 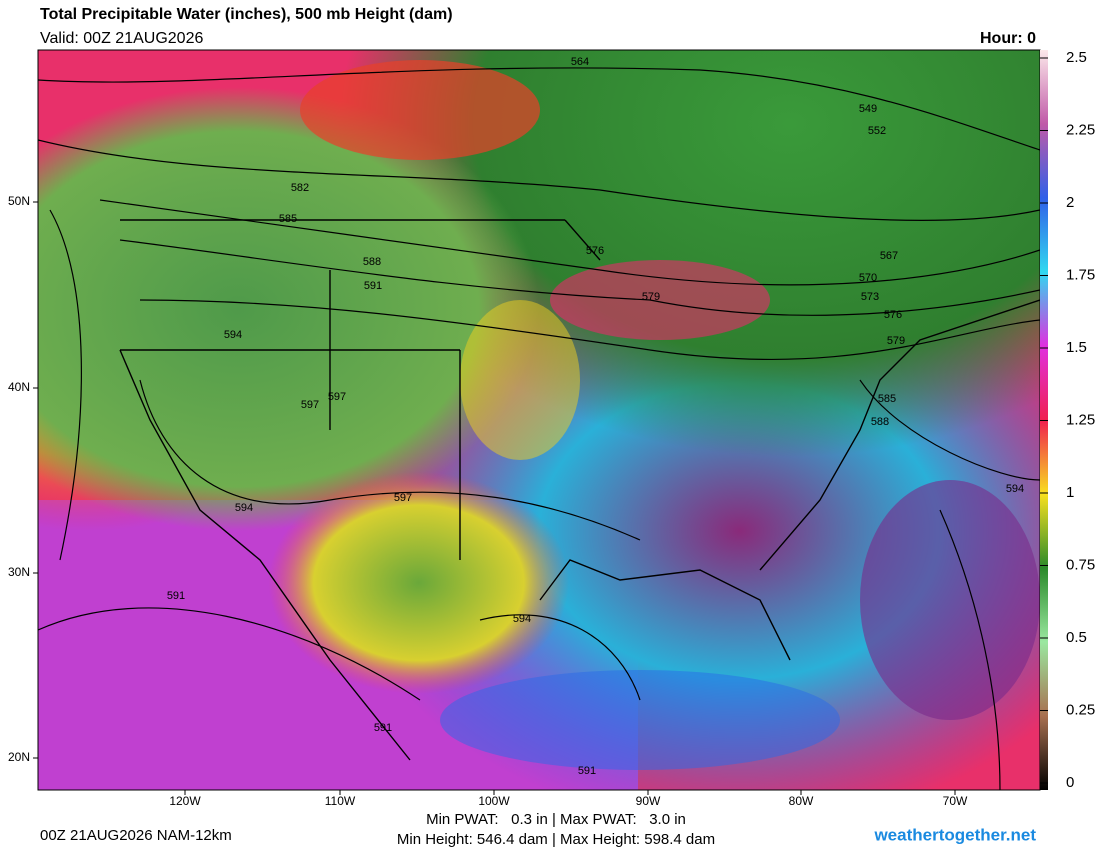 I want to click on colorbar-tick-label: 1.25, so click(x=1080, y=419).